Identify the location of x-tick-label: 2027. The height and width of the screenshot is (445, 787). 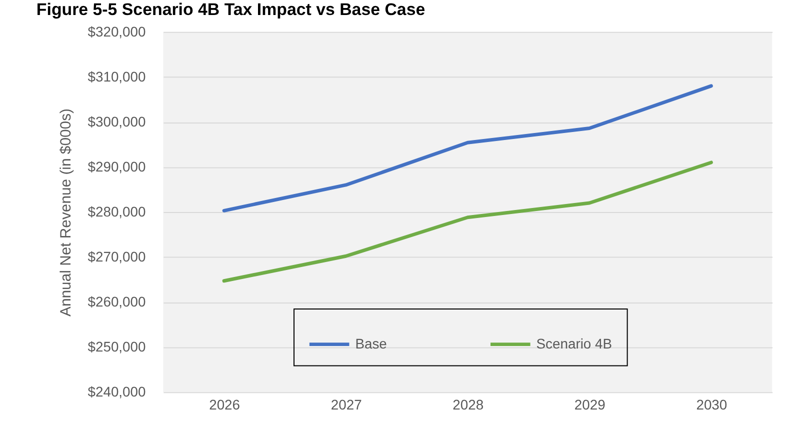
(346, 404).